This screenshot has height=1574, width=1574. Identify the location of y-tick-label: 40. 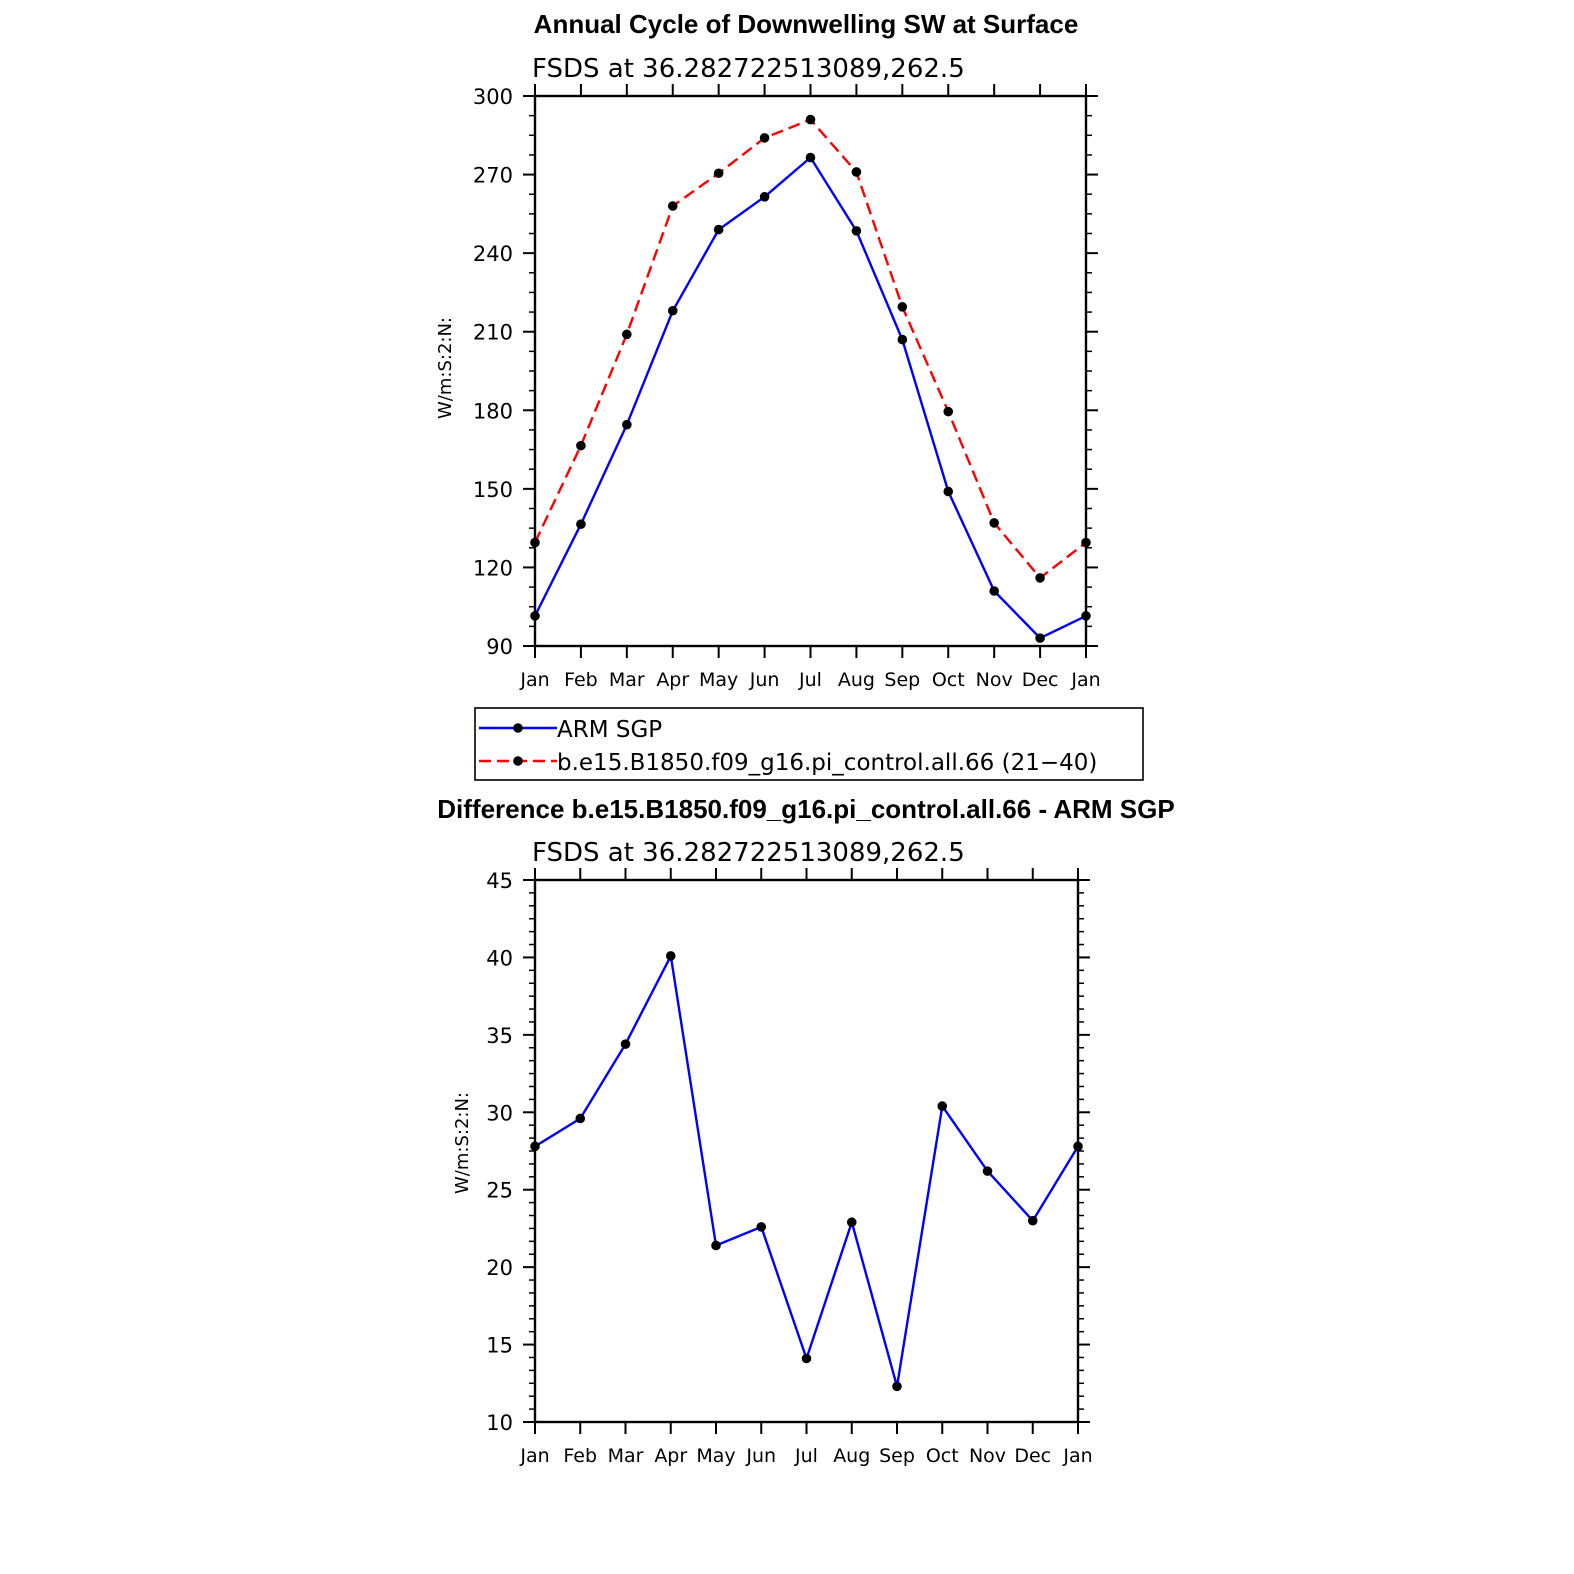
(499, 958).